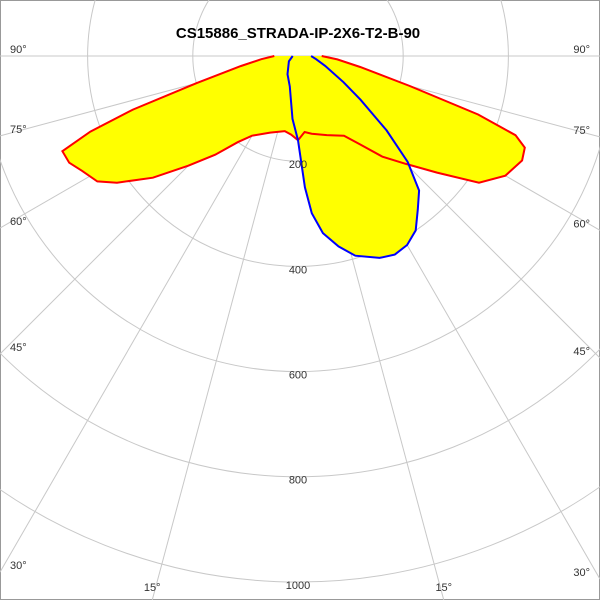 This screenshot has width=600, height=600. What do you see at coordinates (298, 165) in the screenshot?
I see `r-tick-label: 200` at bounding box center [298, 165].